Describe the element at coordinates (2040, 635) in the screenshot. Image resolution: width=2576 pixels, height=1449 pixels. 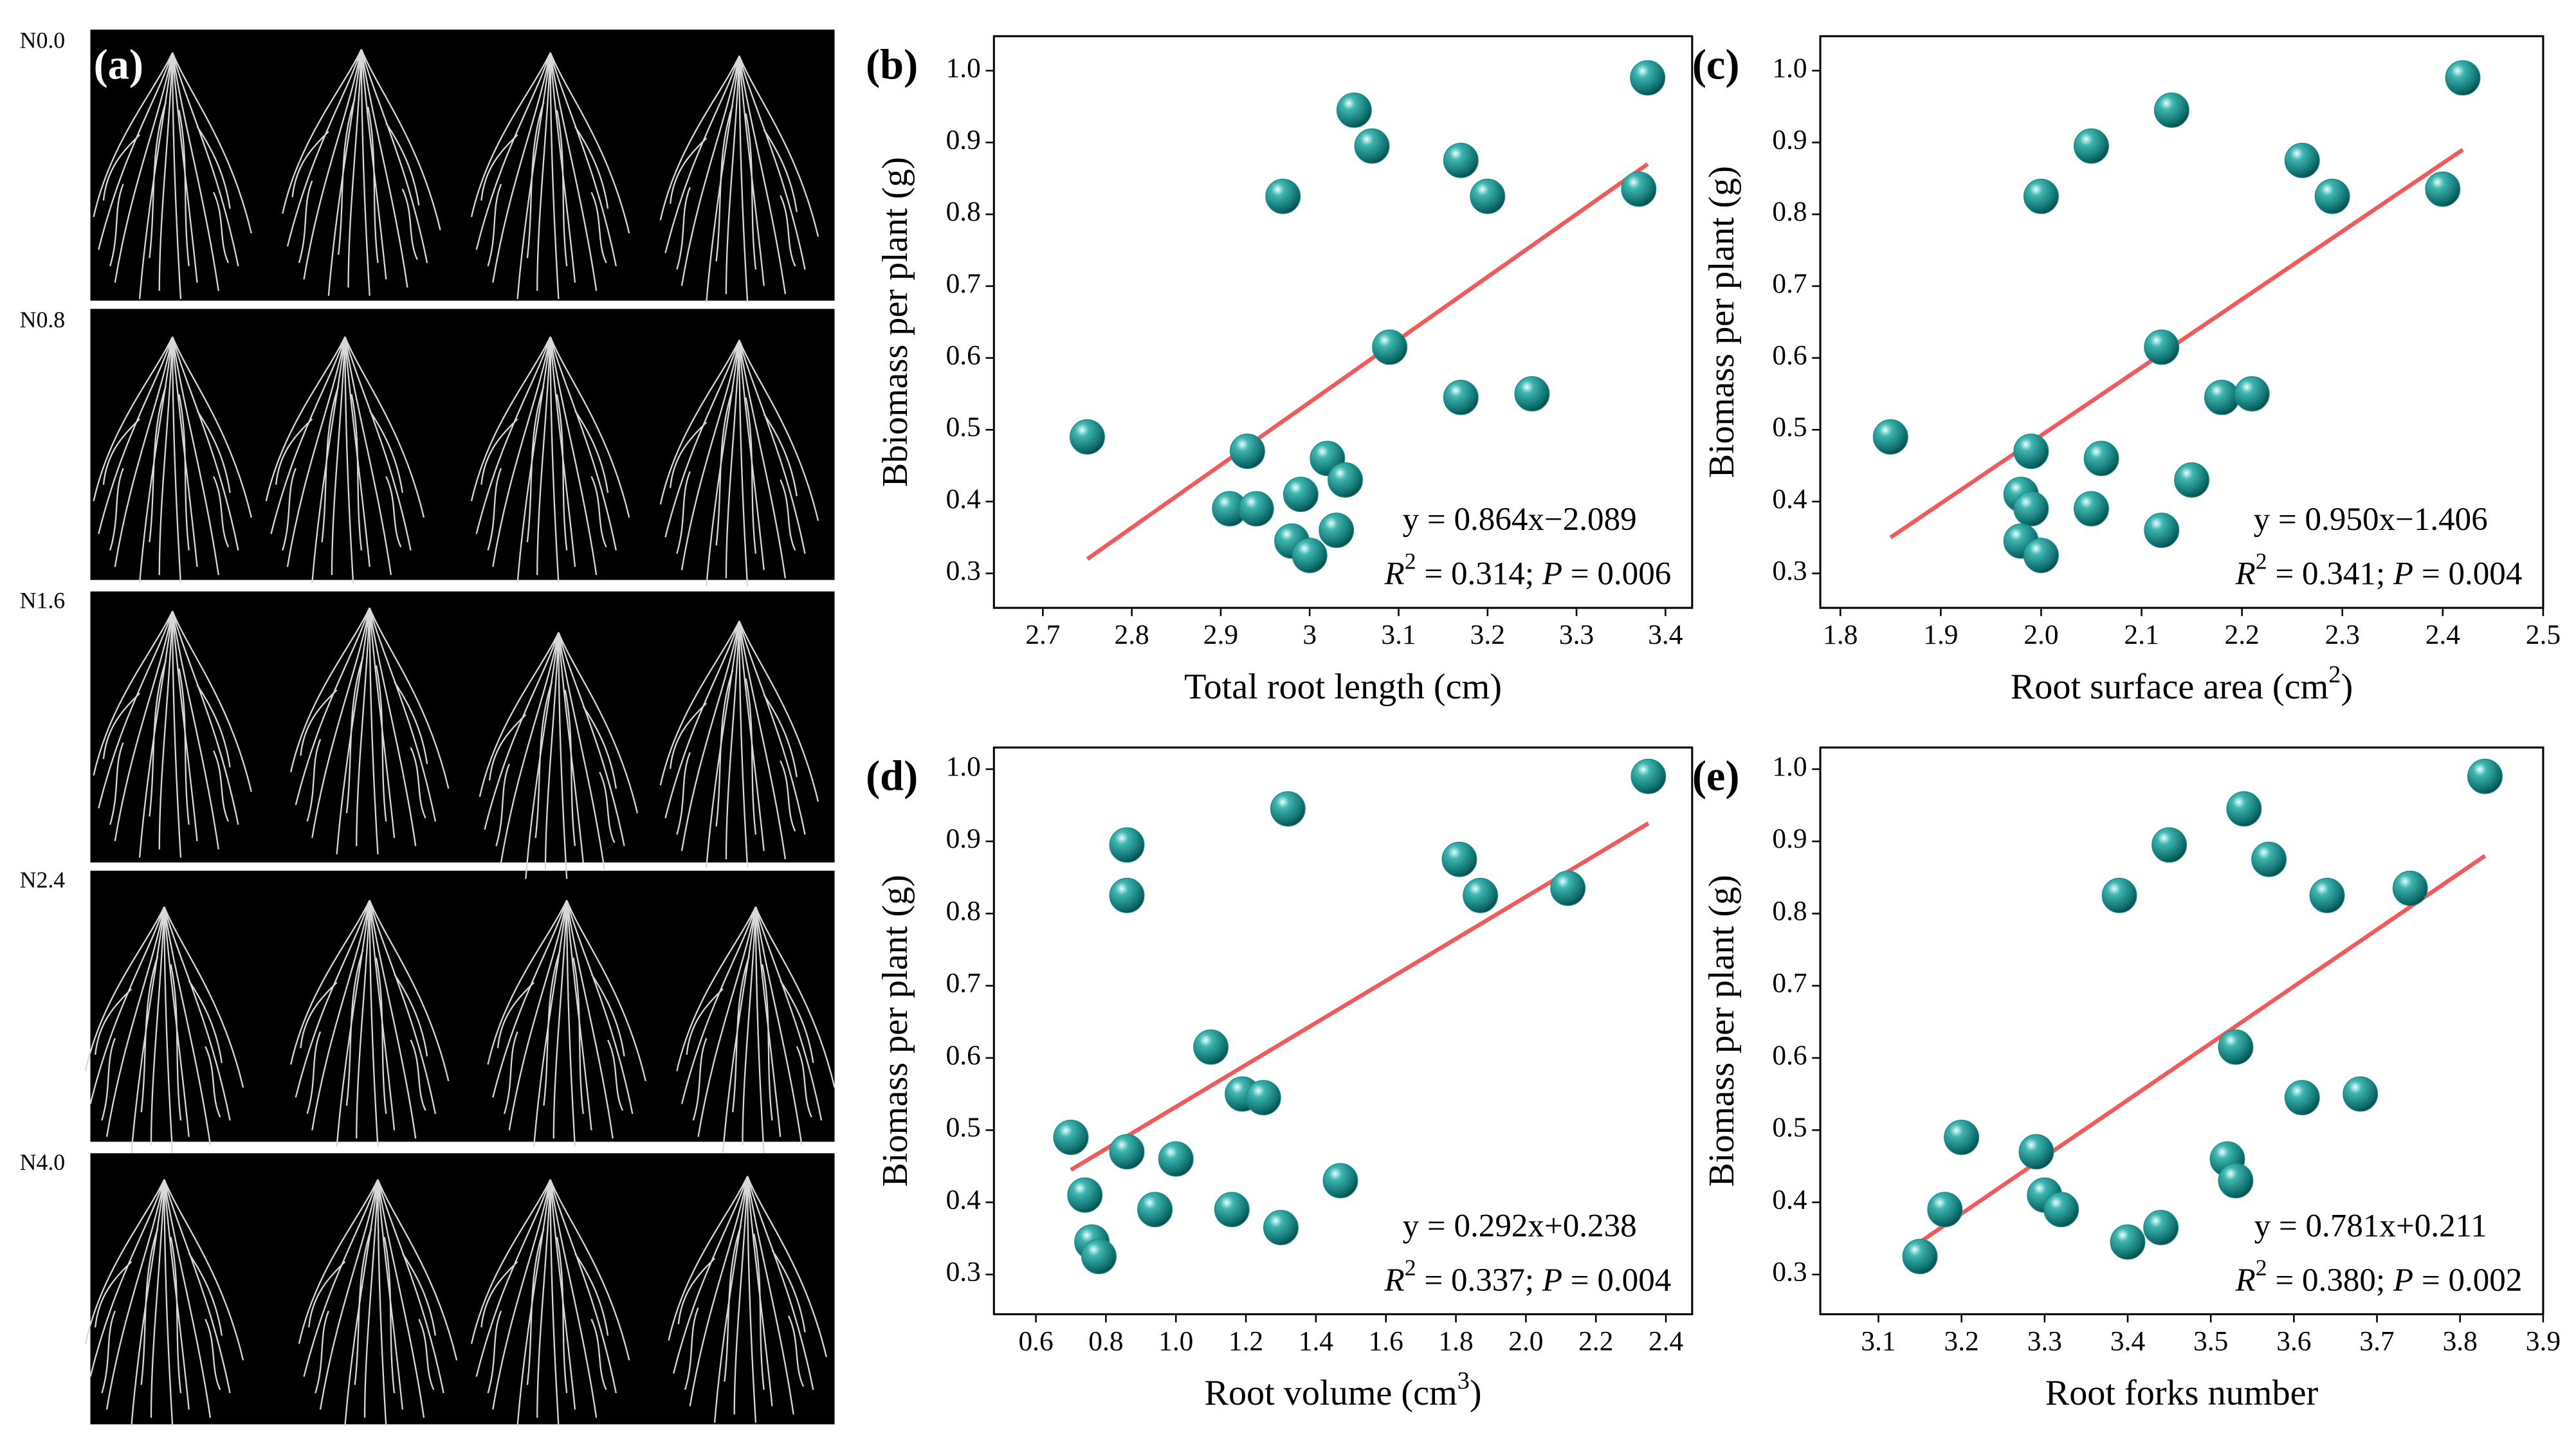
I see `x-tick-label: 2.0` at that location.